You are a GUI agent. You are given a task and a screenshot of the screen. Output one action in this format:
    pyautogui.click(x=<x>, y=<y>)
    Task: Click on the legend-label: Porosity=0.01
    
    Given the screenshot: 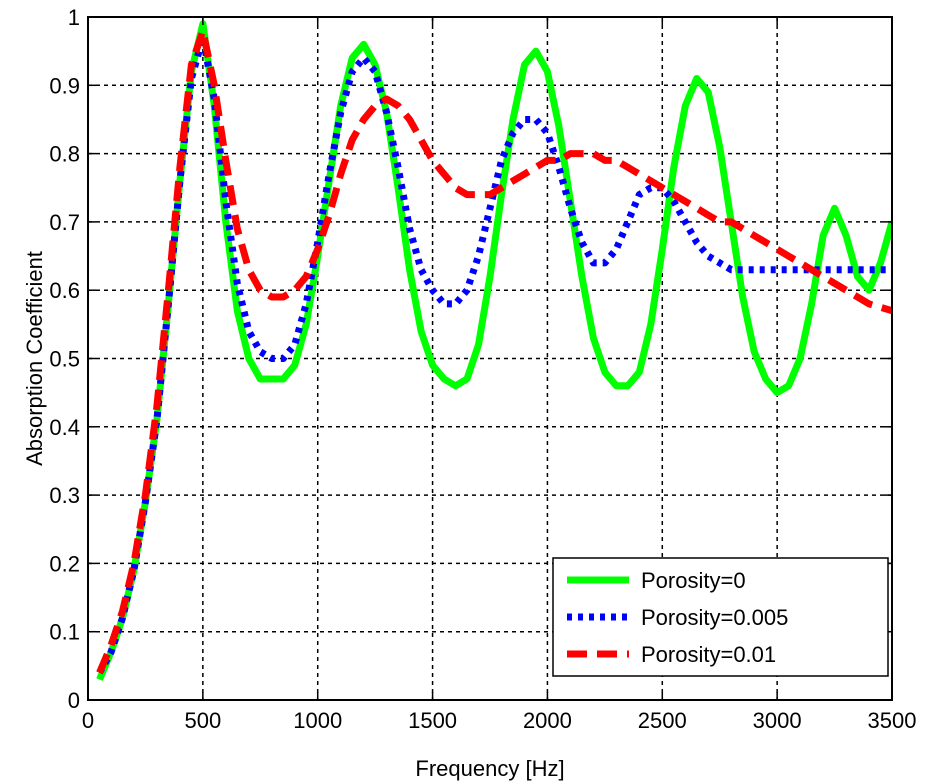 What is the action you would take?
    pyautogui.click(x=708, y=654)
    